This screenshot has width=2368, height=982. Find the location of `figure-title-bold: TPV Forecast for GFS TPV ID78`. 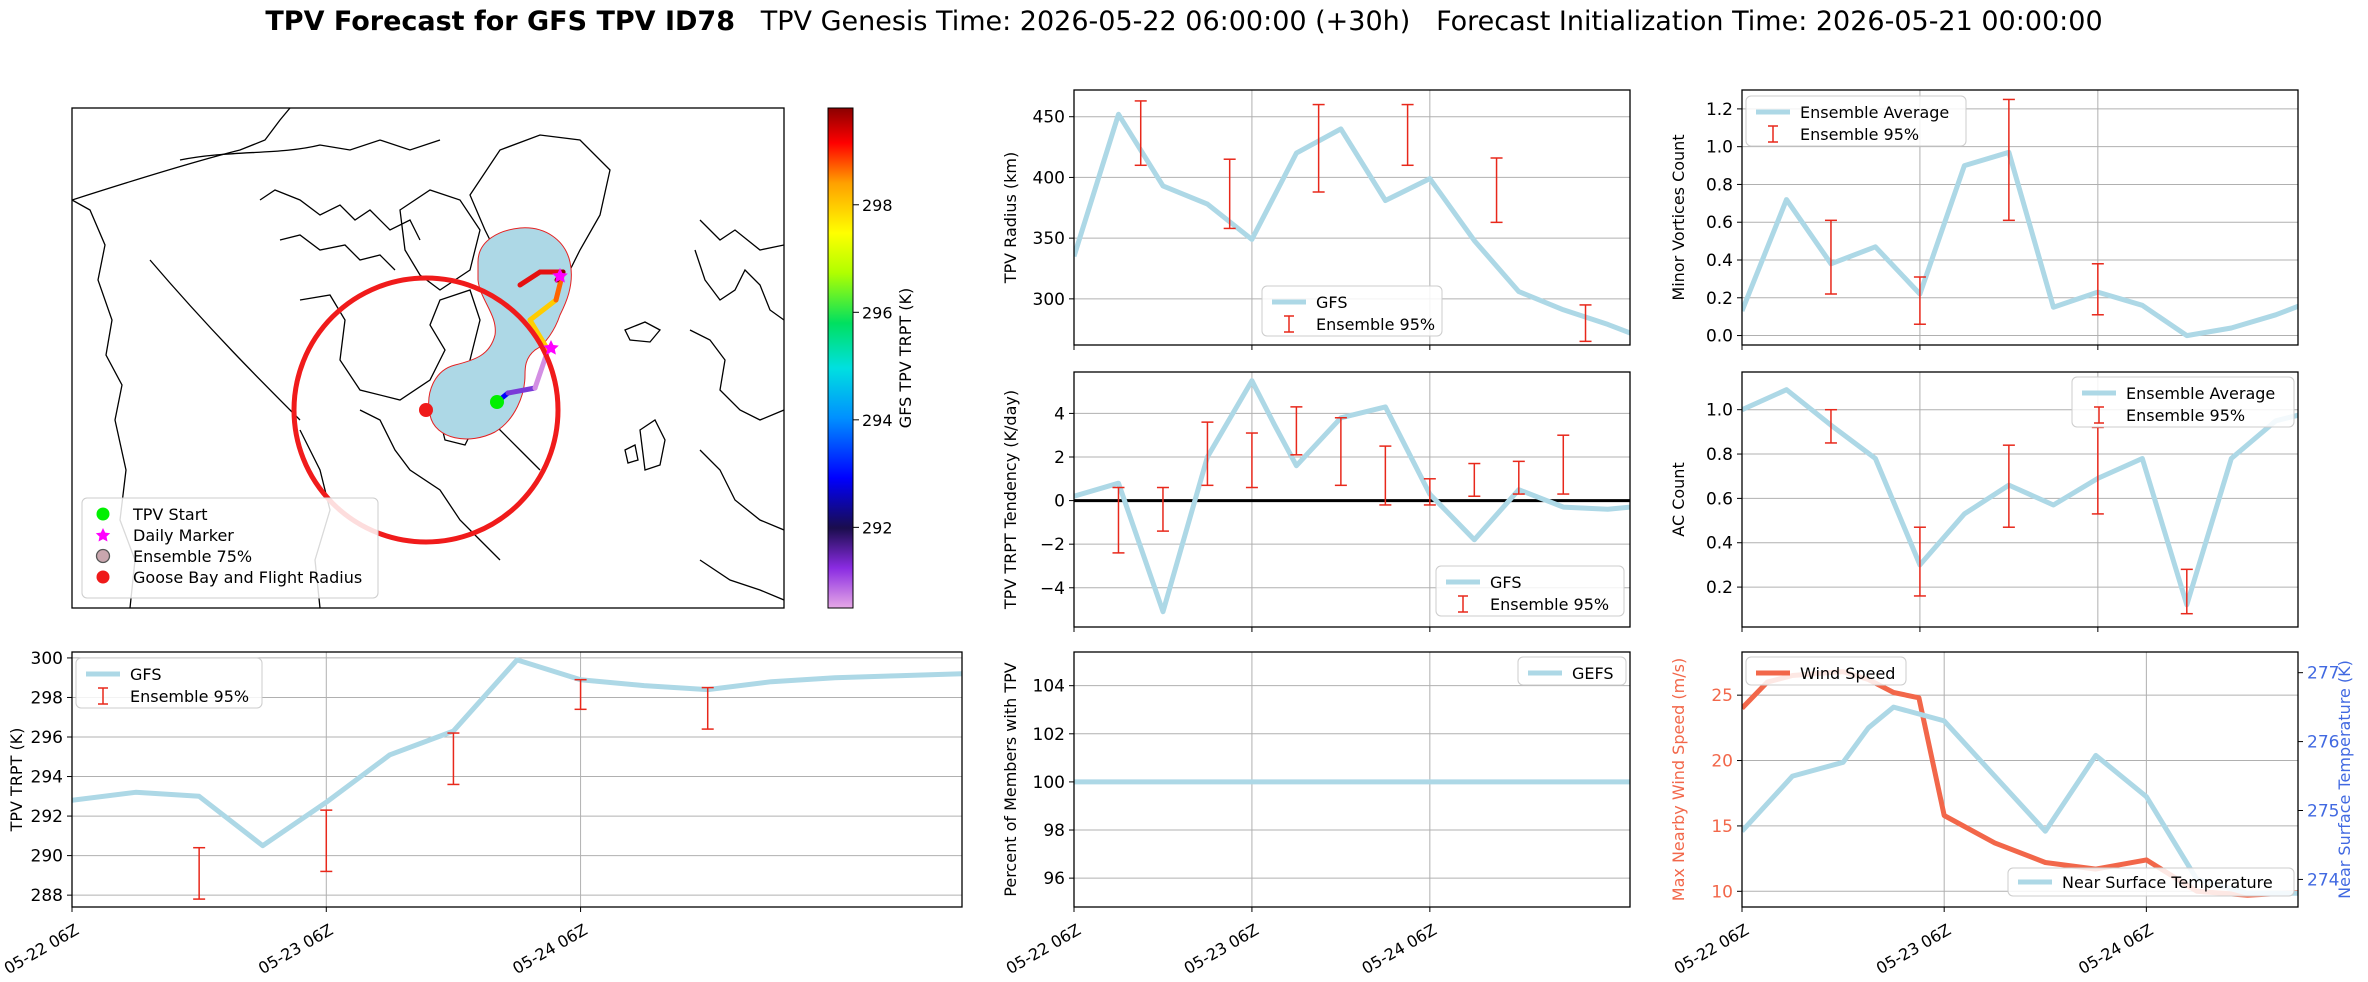

figure-title-bold: TPV Forecast for GFS TPV ID78 is located at coordinates (500, 21).